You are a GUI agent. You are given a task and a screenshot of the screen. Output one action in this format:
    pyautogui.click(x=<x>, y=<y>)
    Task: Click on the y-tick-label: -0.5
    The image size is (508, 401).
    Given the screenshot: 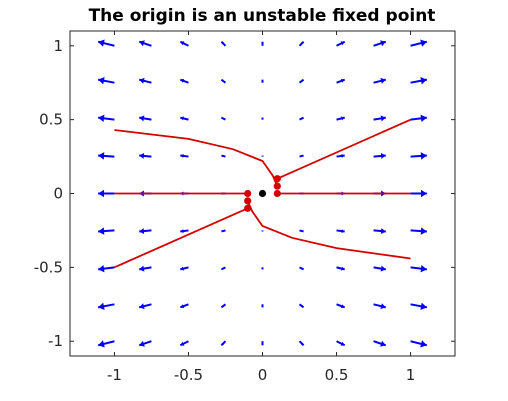 What is the action you would take?
    pyautogui.click(x=48, y=267)
    